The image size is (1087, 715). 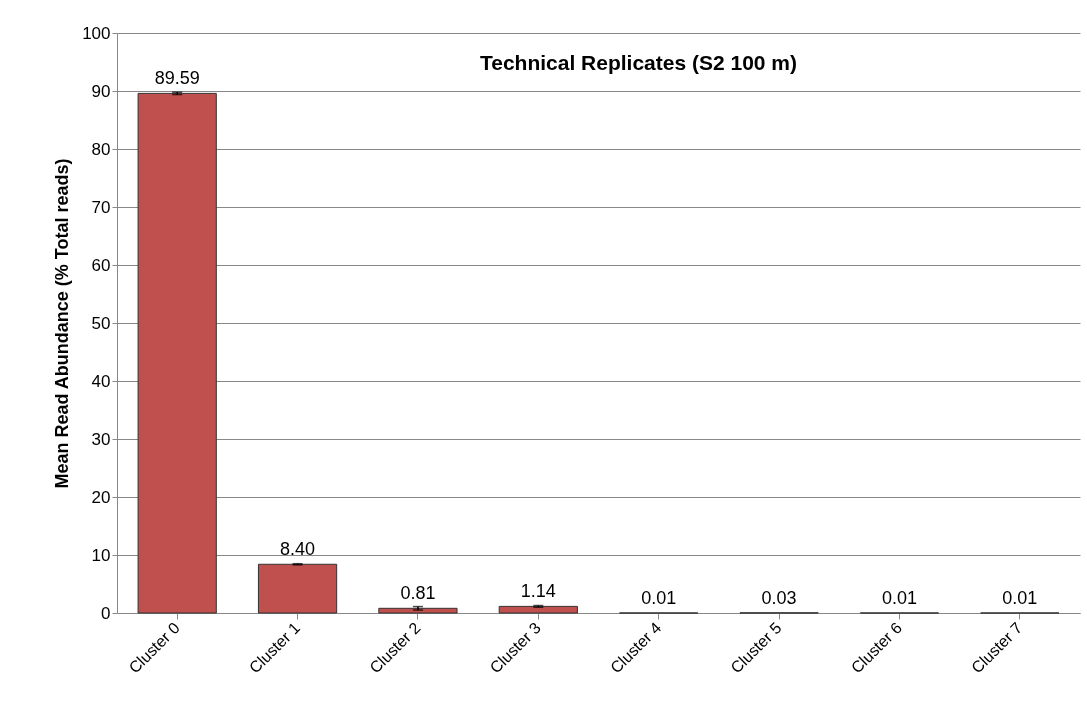 What do you see at coordinates (101, 381) in the screenshot?
I see `y-tick-label: 40` at bounding box center [101, 381].